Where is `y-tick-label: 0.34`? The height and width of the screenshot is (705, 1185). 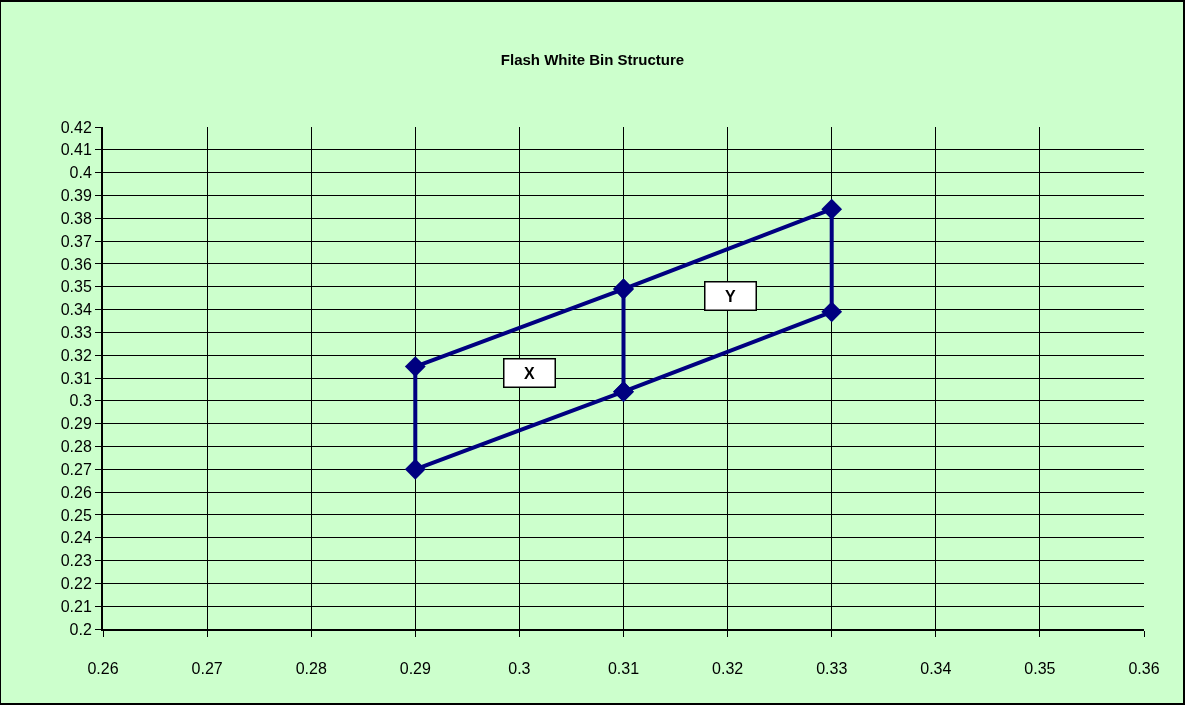 y-tick-label: 0.34 is located at coordinates (76, 310).